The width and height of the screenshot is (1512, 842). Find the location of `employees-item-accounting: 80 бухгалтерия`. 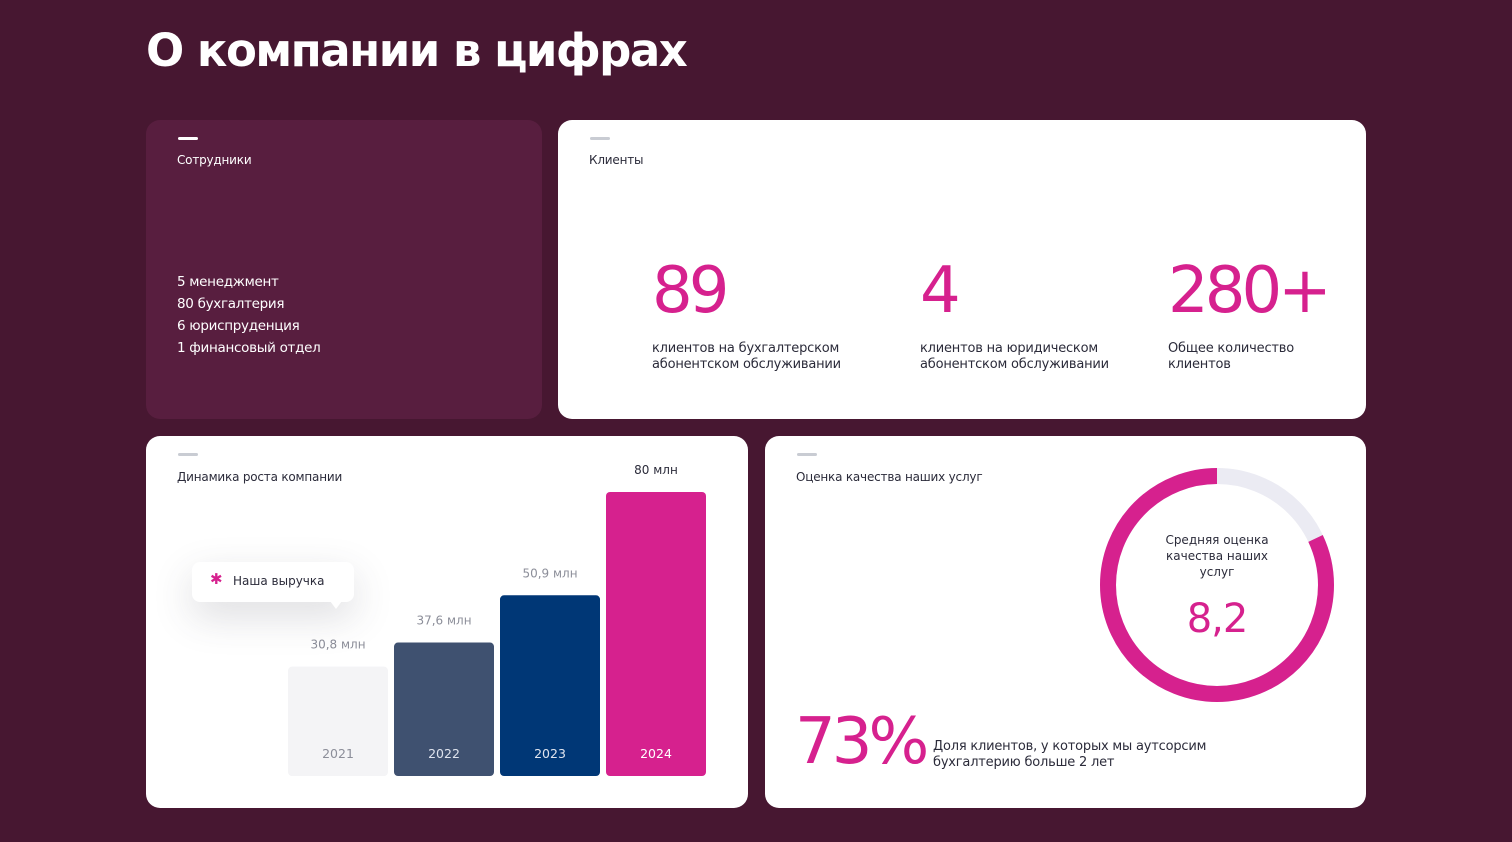

employees-item-accounting: 80 бухгалтерия is located at coordinates (231, 304).